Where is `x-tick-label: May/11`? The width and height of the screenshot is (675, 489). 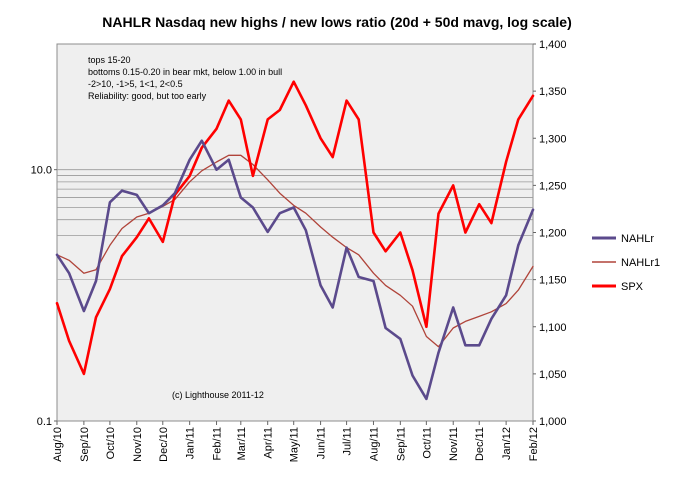 x-tick-label: May/11 is located at coordinates (295, 444).